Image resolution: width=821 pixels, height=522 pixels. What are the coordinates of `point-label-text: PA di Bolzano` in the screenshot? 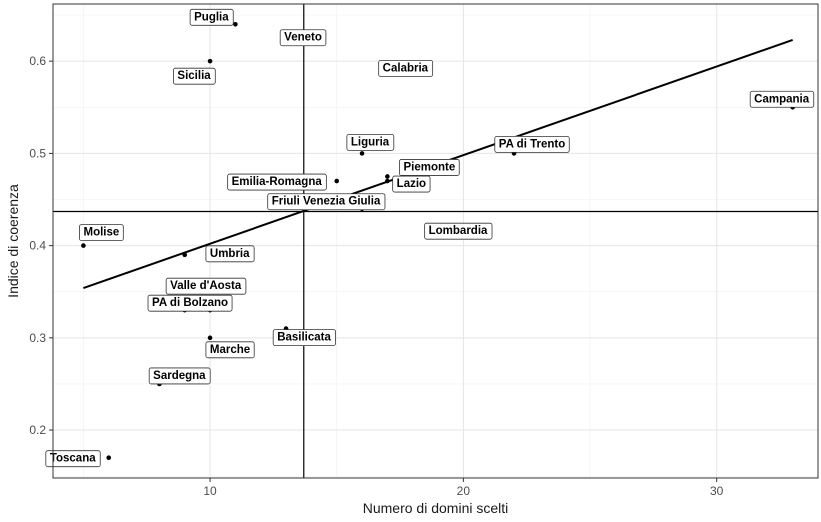 It's located at (190, 303).